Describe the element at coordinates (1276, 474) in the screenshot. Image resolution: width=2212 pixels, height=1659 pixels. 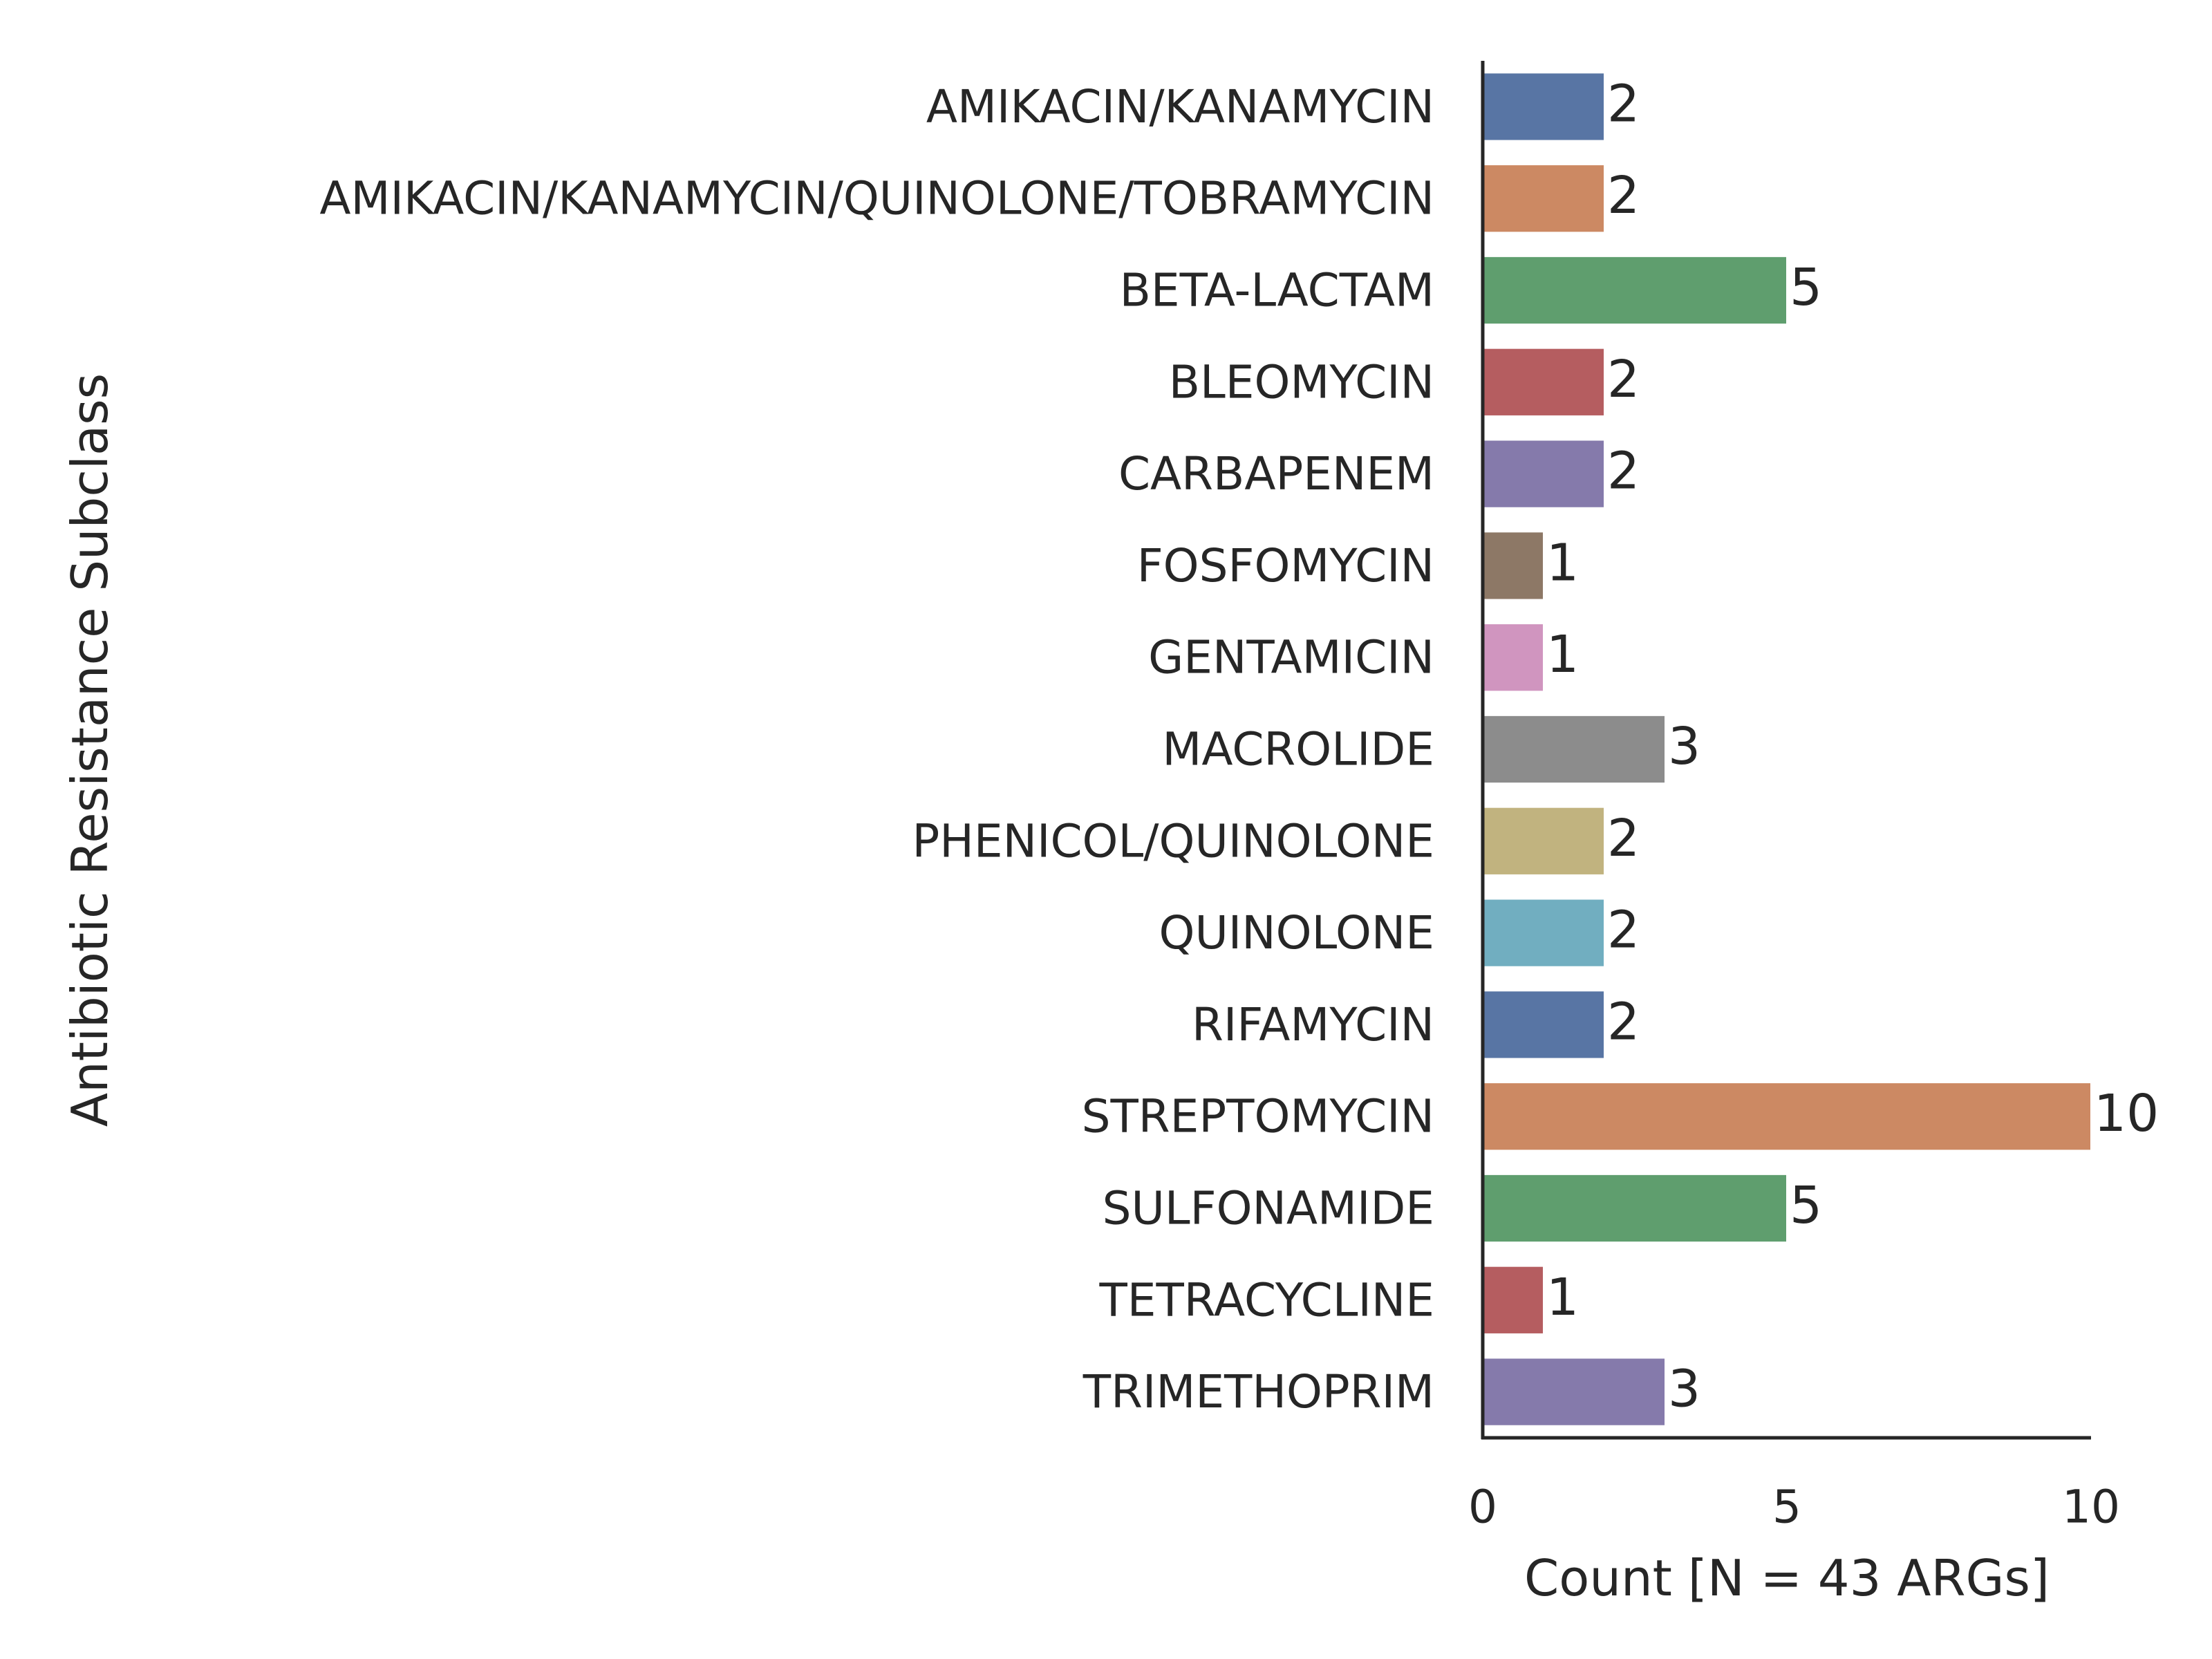
I see `category-label: CARBAPENEM` at that location.